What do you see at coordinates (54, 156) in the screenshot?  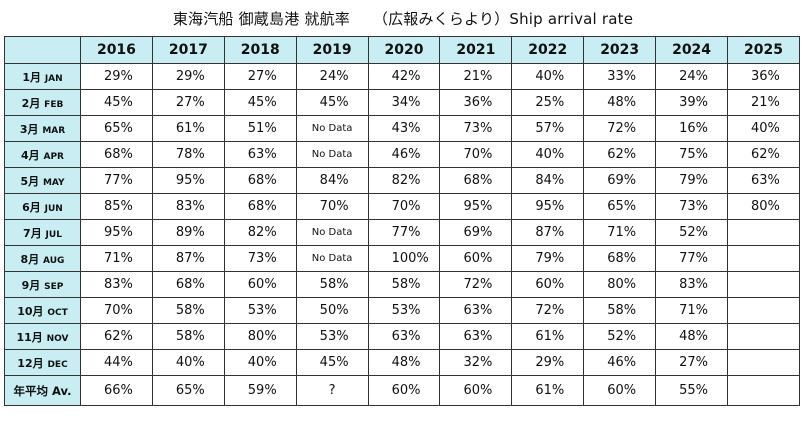 I see `month-label-en: APR` at bounding box center [54, 156].